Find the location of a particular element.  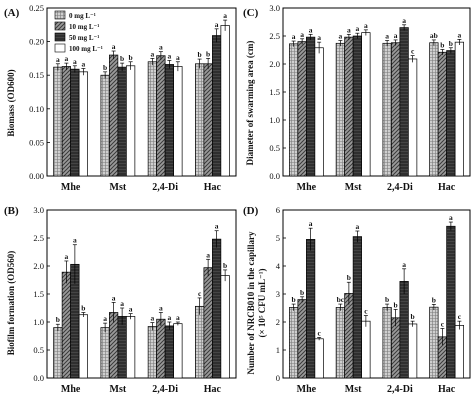

y-axis-label: Biofilm formation (OD560) is located at coordinates (11, 303).